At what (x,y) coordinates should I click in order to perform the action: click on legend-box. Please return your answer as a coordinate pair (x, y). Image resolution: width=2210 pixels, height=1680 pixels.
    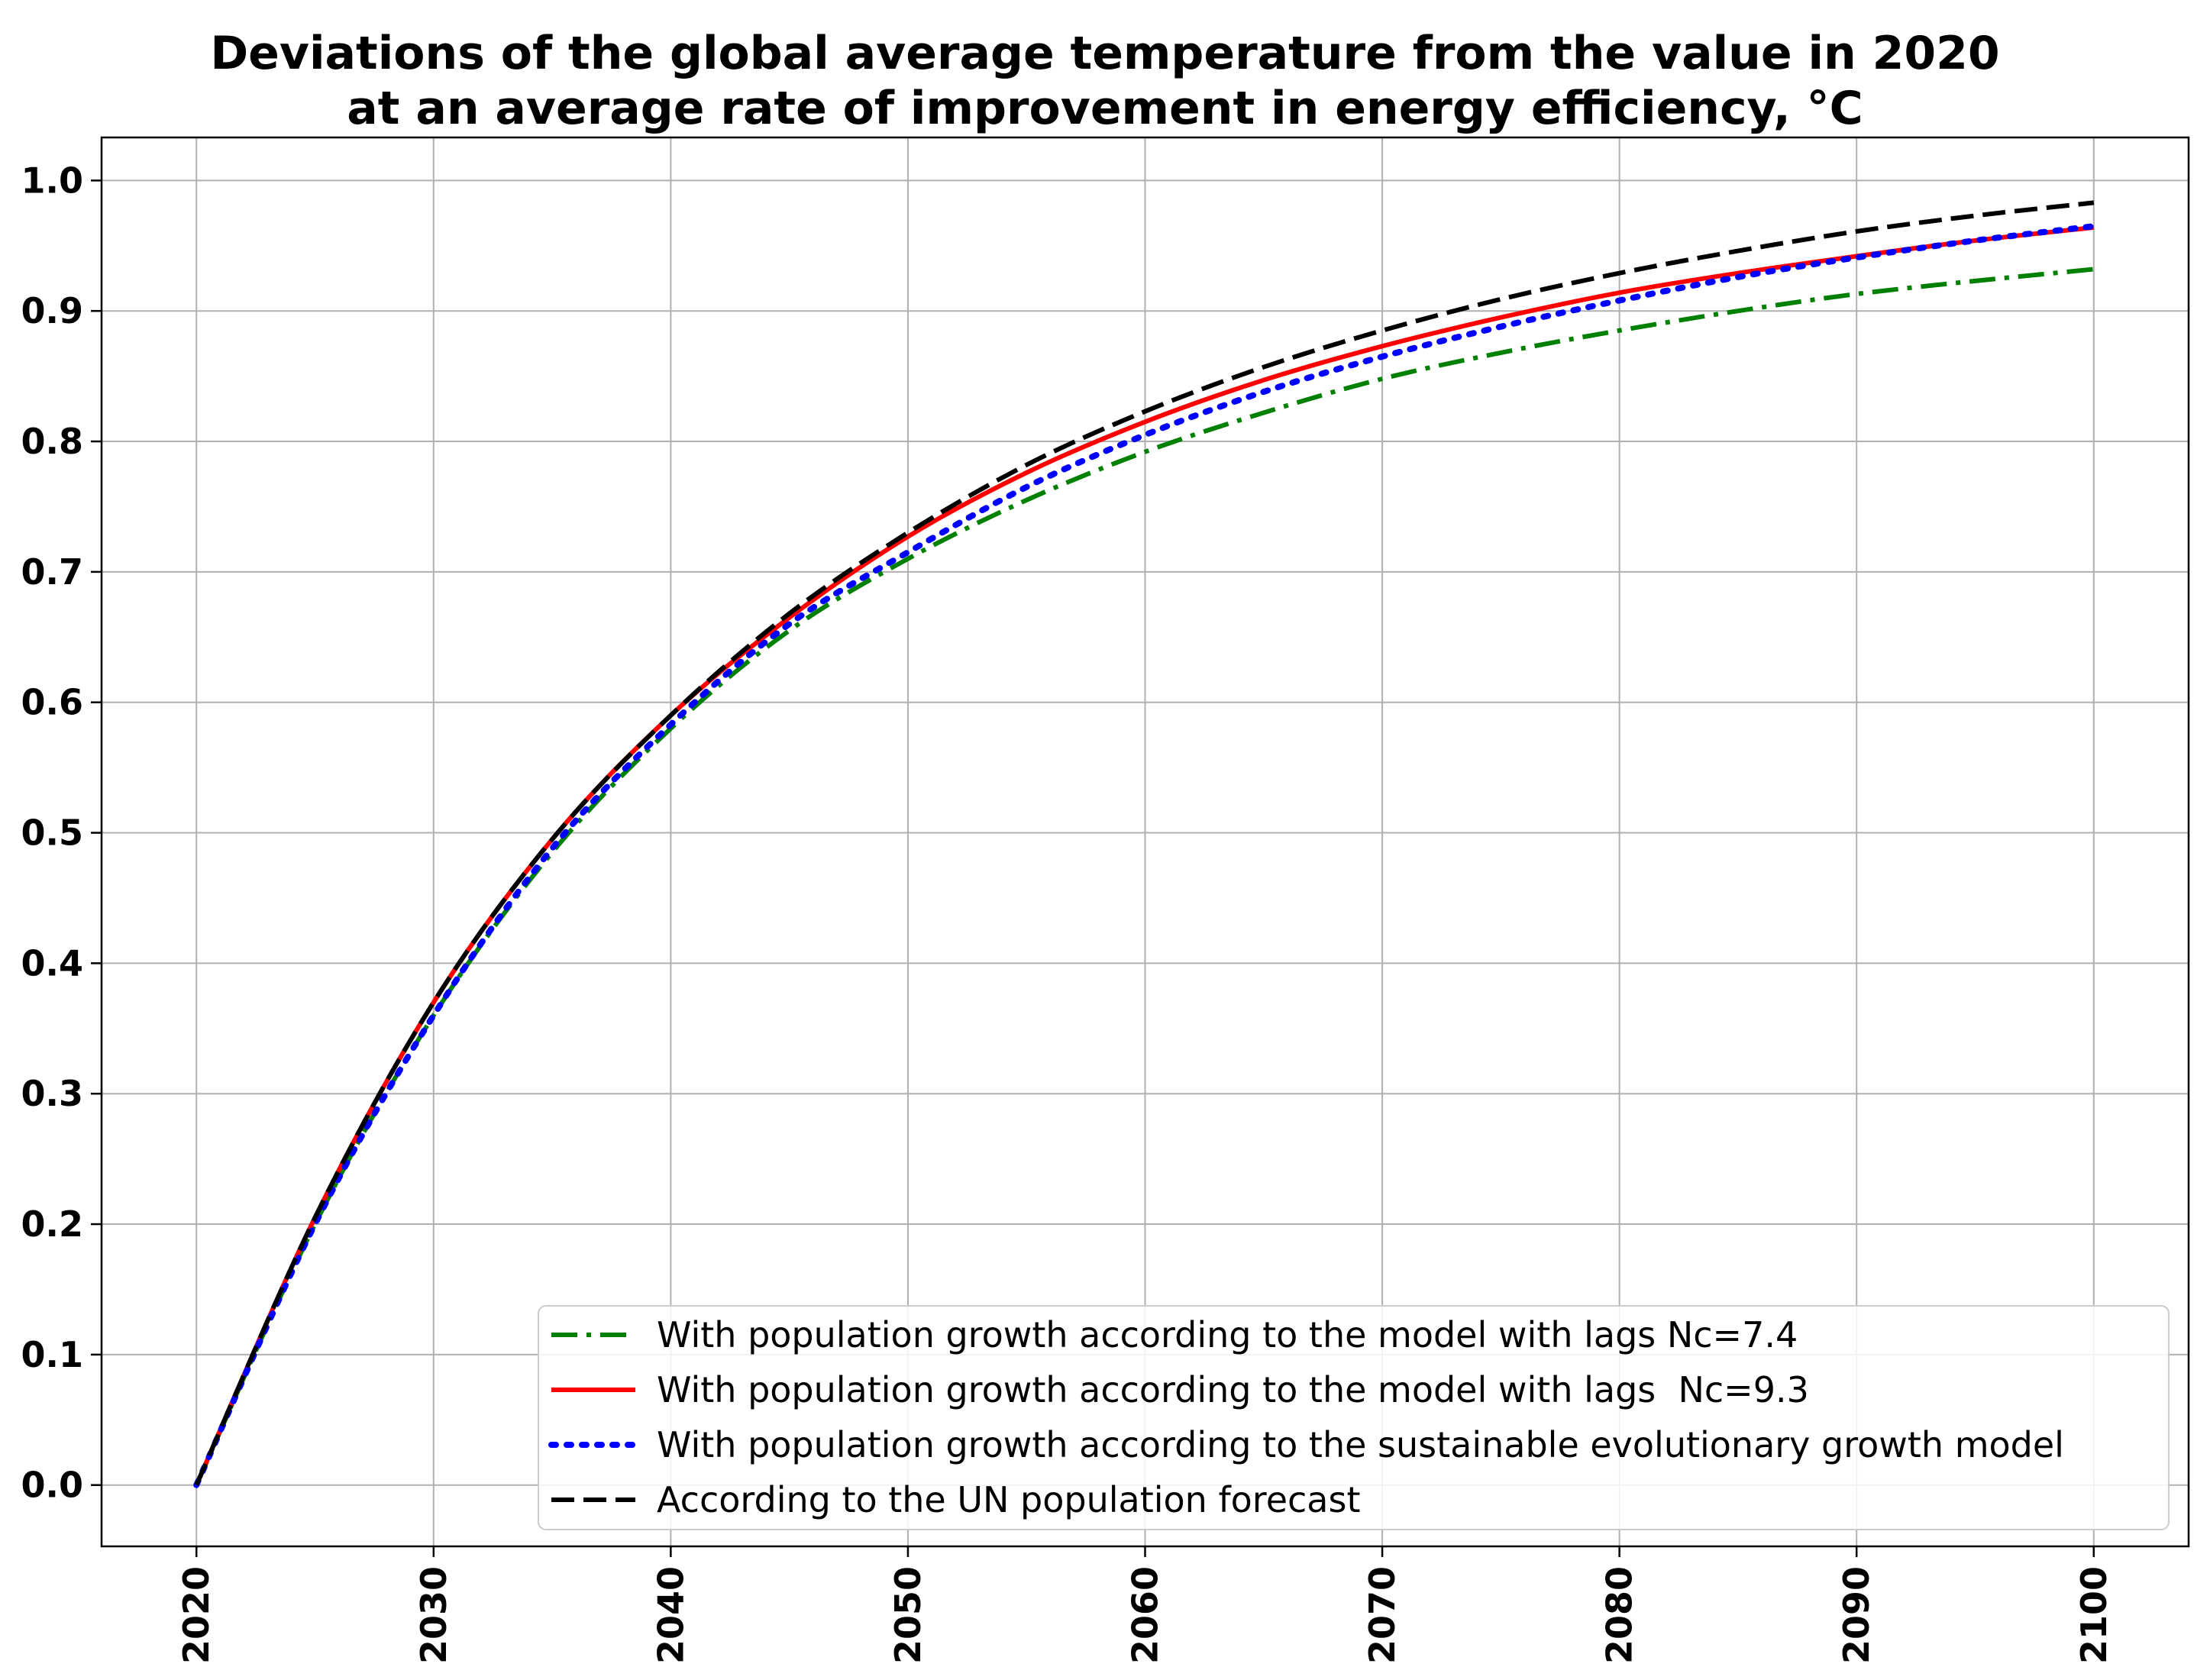
    Looking at the image, I should click on (1354, 1417).